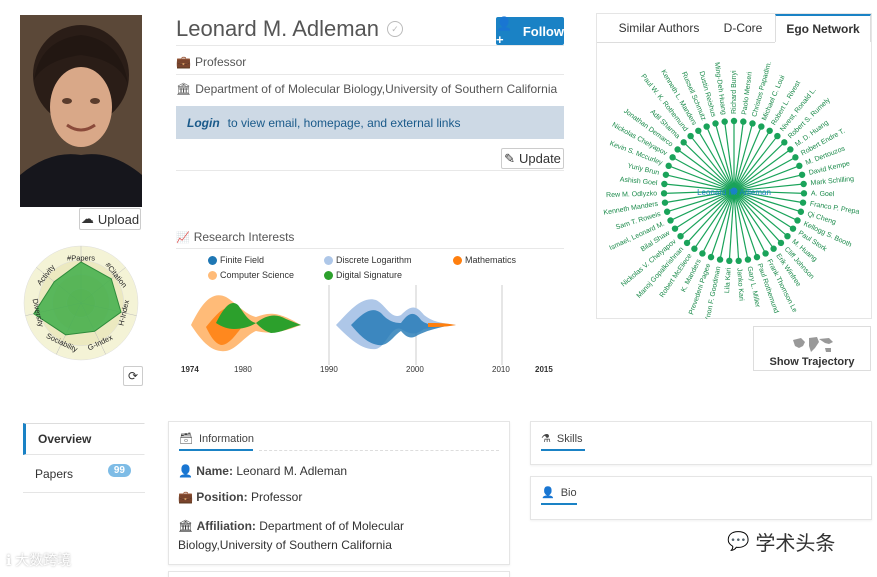 Image resolution: width=877 pixels, height=577 pixels. Describe the element at coordinates (214, 471) in the screenshot. I see `field-label: Name:` at that location.